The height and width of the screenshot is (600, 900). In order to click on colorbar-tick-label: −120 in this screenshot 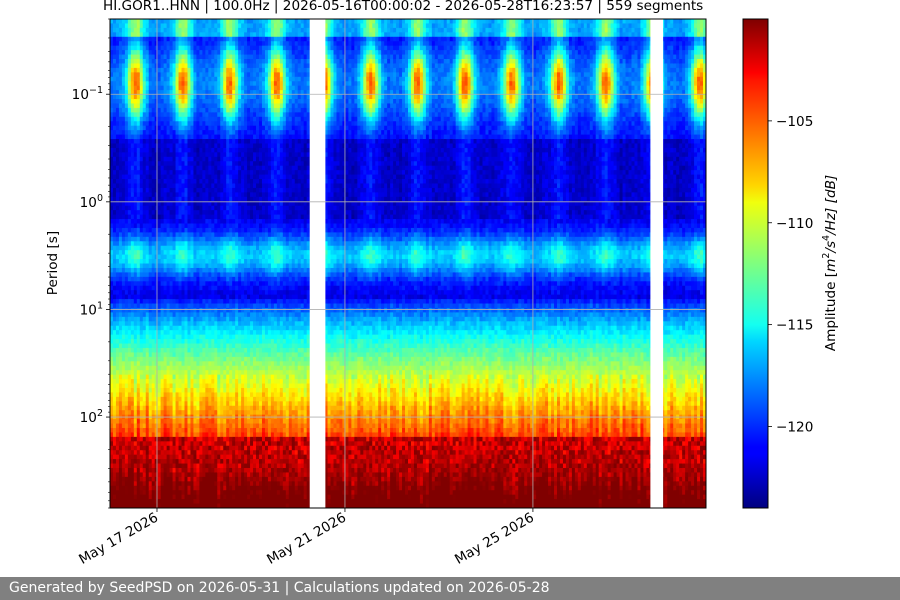, I will do `click(794, 428)`.